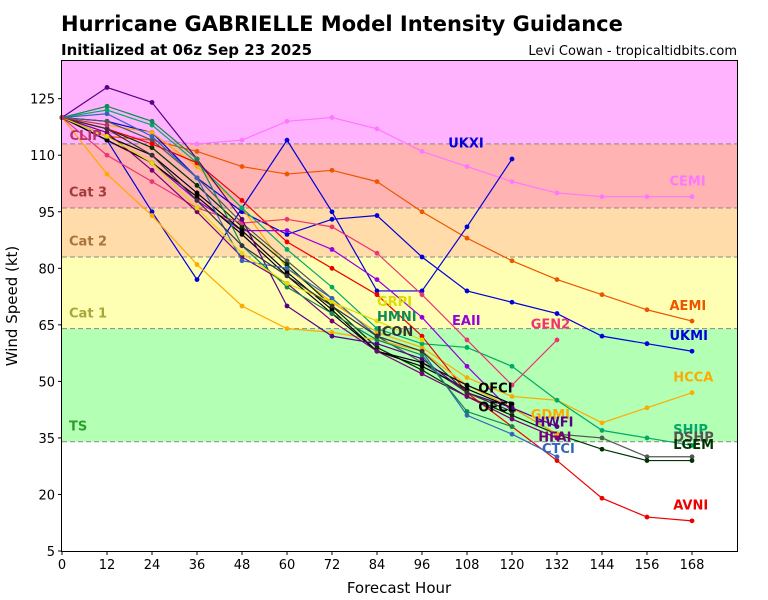  Describe the element at coordinates (395, 332) in the screenshot. I see `series-label-icon: ICON` at that location.